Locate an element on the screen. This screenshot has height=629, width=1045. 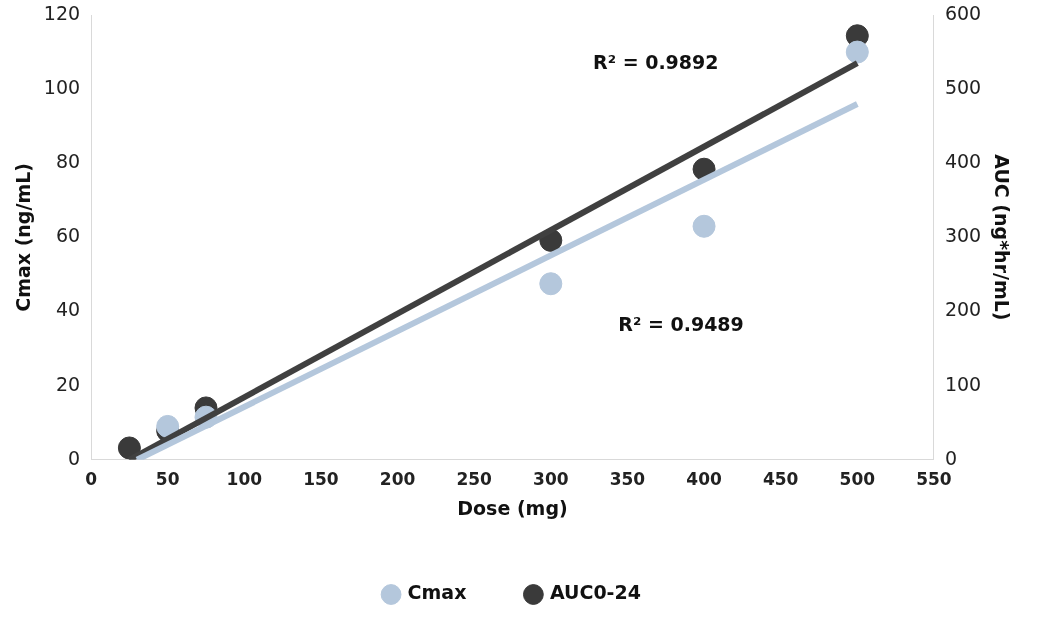
y-tick-label: 20 is located at coordinates (68, 383).